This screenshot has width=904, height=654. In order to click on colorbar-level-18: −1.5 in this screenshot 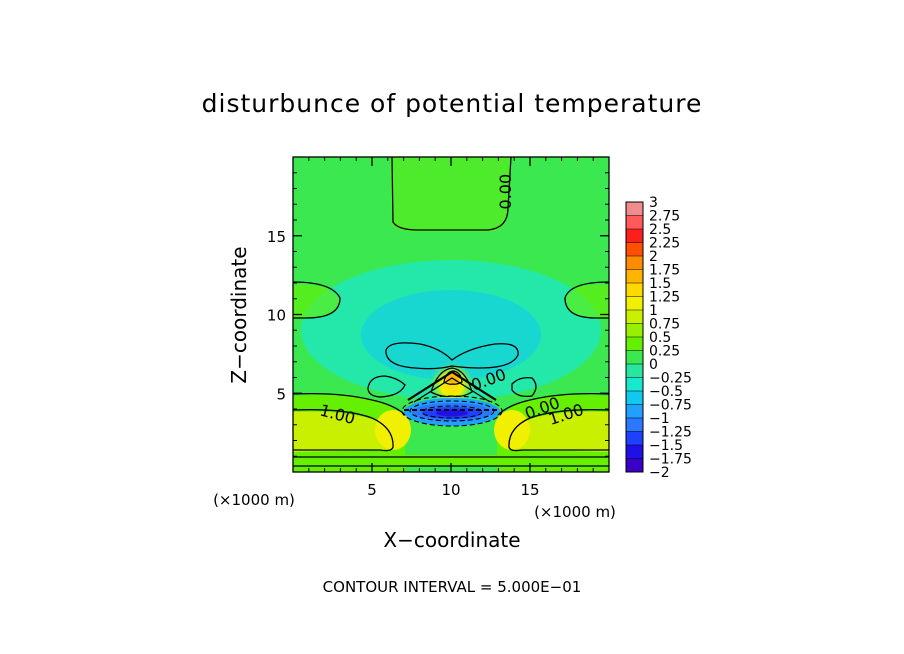, I will do `click(666, 446)`.